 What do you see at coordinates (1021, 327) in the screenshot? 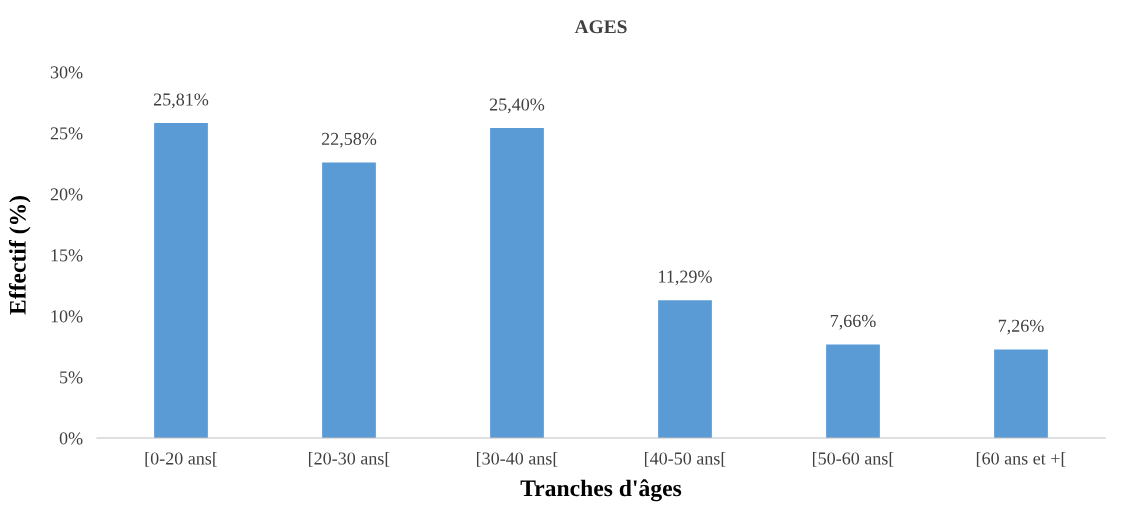
I see `data-label: 7,26%` at bounding box center [1021, 327].